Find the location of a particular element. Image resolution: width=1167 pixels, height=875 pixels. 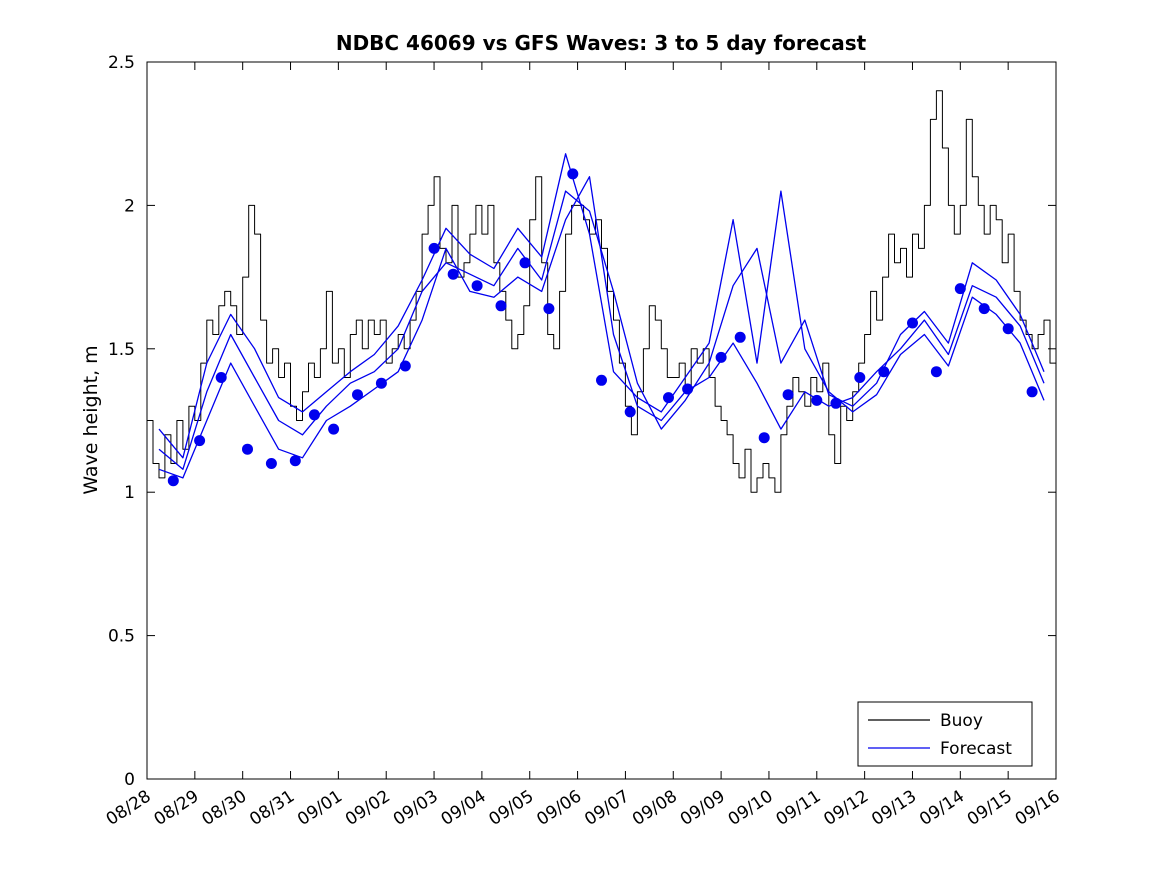

x-tick-label: 09/02 is located at coordinates (368, 807).